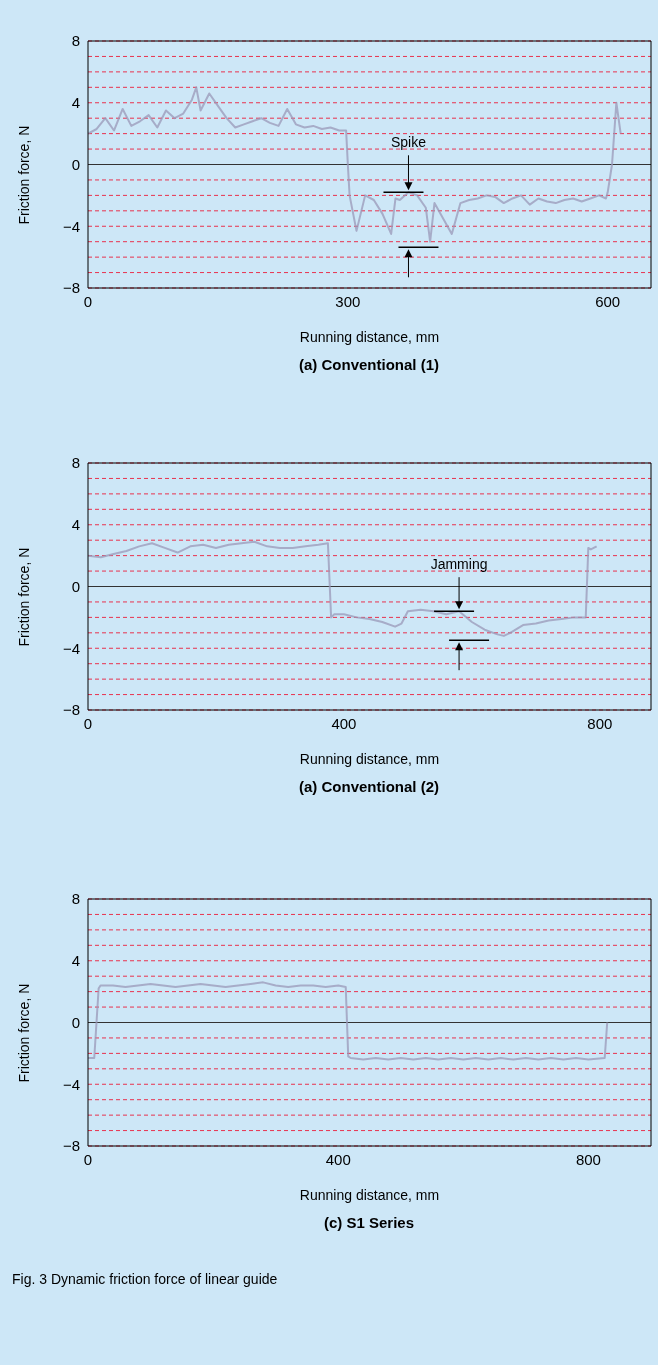 The image size is (658, 1365). I want to click on annotation: Spike, so click(408, 142).